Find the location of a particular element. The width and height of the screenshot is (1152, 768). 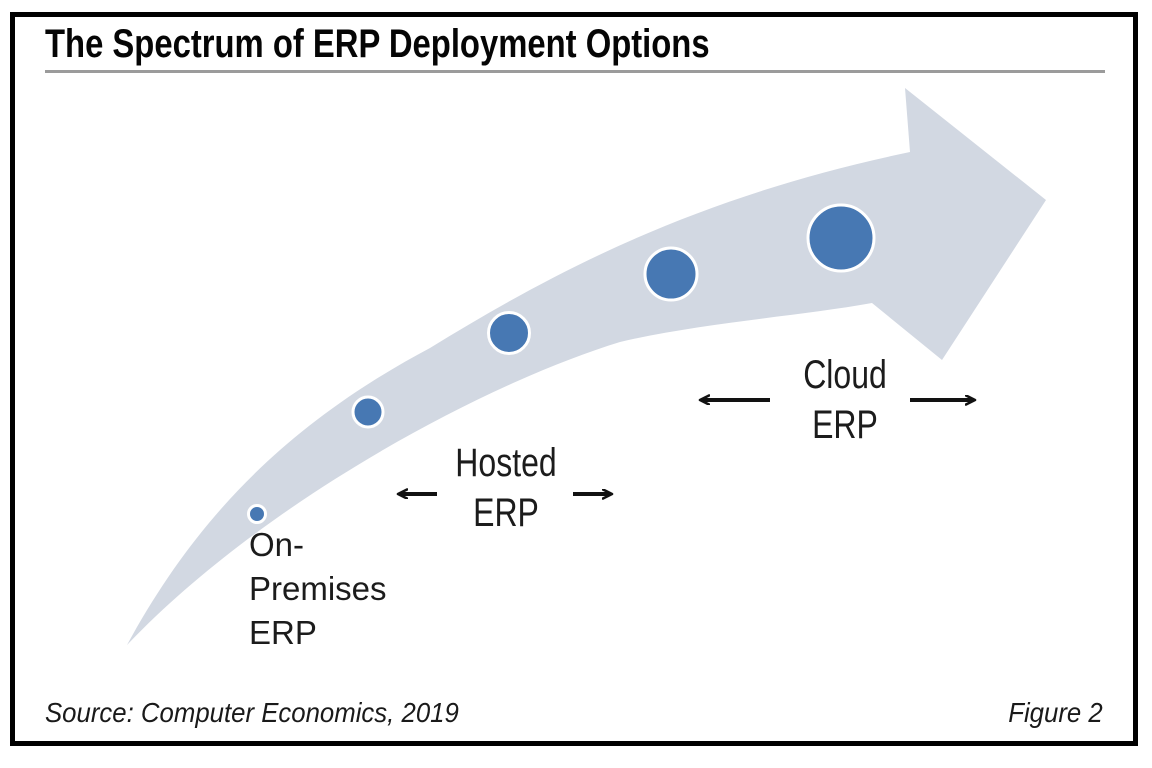

figure-title: The Spectrum of ERP Deployment Options is located at coordinates (450, 44).